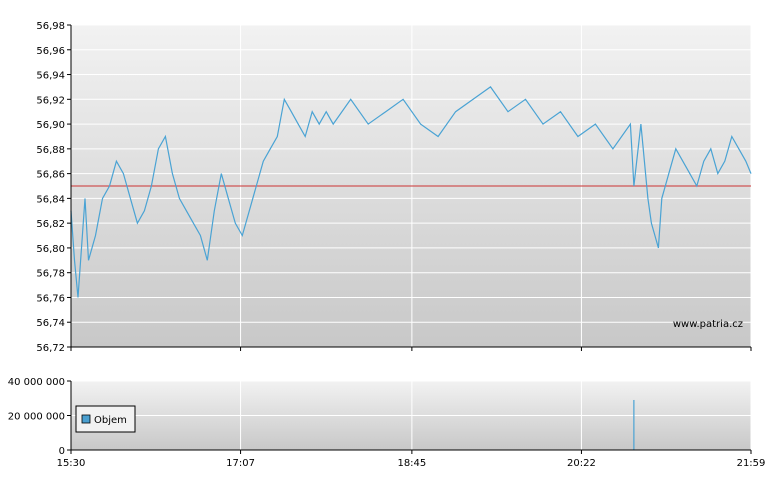 The width and height of the screenshot is (780, 494). What do you see at coordinates (50, 323) in the screenshot?
I see `price-tick-label: 56,74` at bounding box center [50, 323].